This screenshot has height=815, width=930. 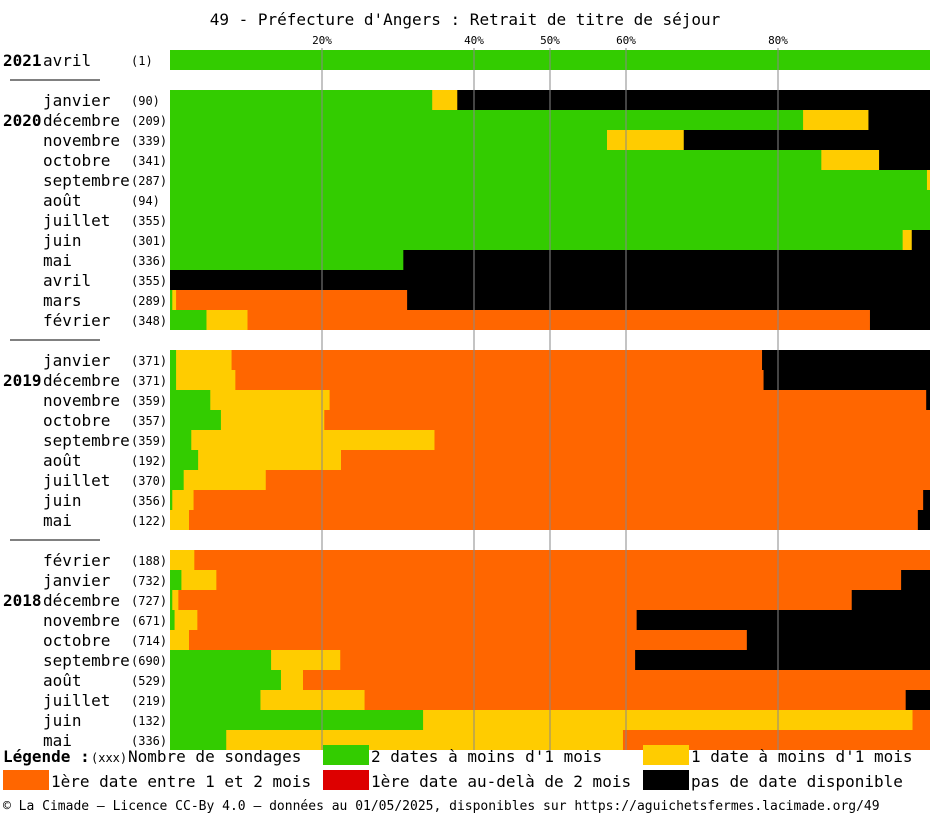 I want to click on count-label: (336), so click(x=149, y=261).